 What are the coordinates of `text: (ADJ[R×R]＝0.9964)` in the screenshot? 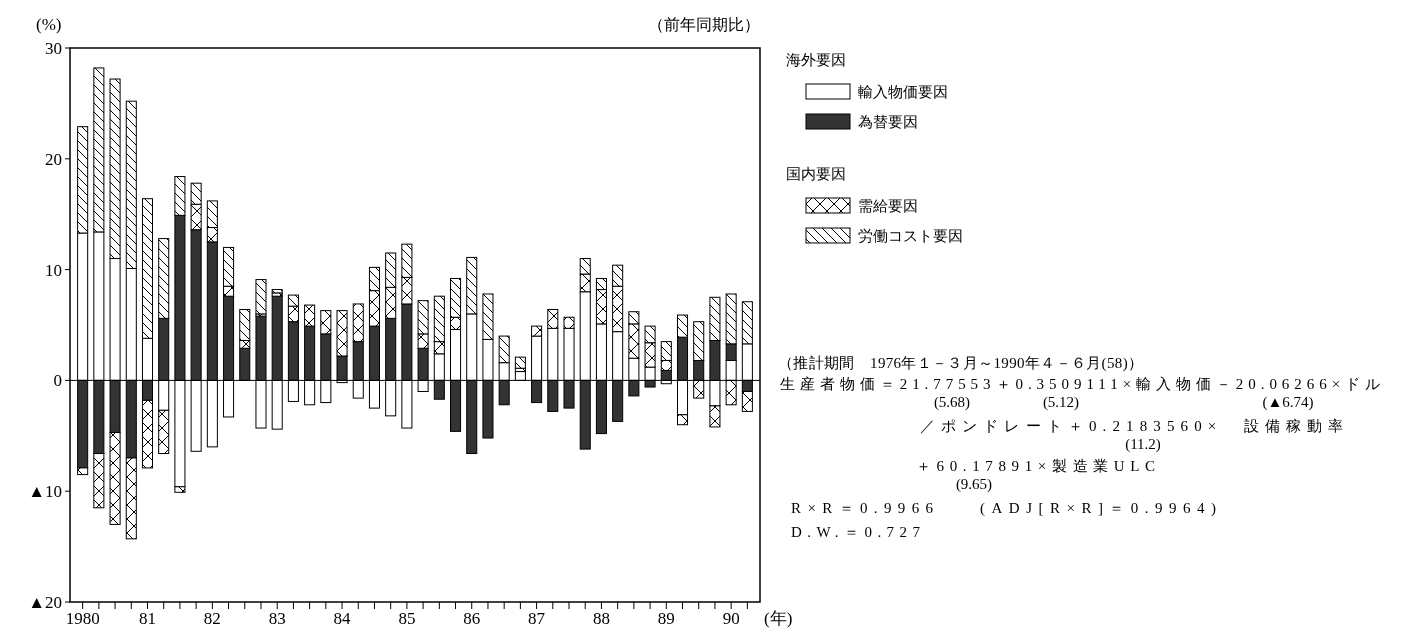 It's located at (1098, 508).